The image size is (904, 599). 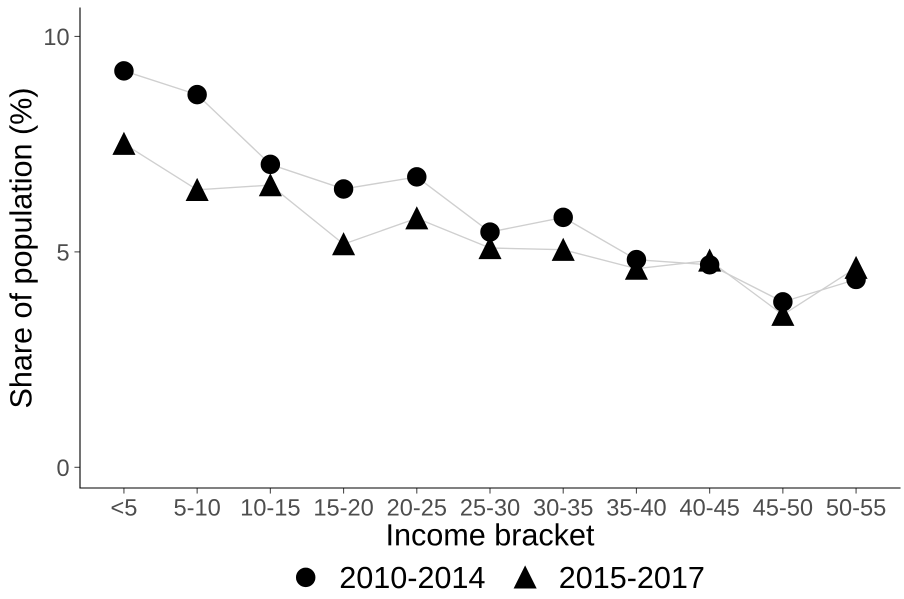 What do you see at coordinates (197, 507) in the screenshot?
I see `x-tick-label: 5-10` at bounding box center [197, 507].